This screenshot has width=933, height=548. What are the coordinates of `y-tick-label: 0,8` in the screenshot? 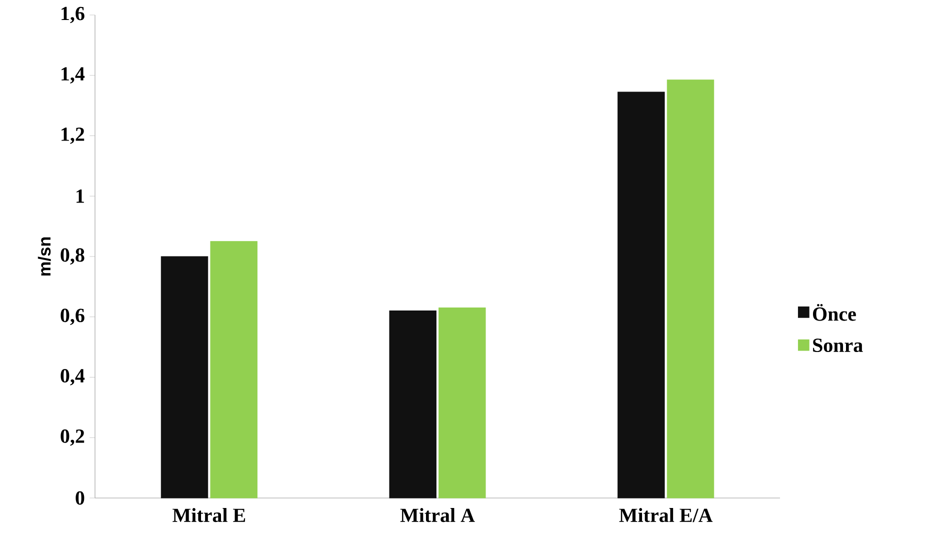 It's located at (72, 256).